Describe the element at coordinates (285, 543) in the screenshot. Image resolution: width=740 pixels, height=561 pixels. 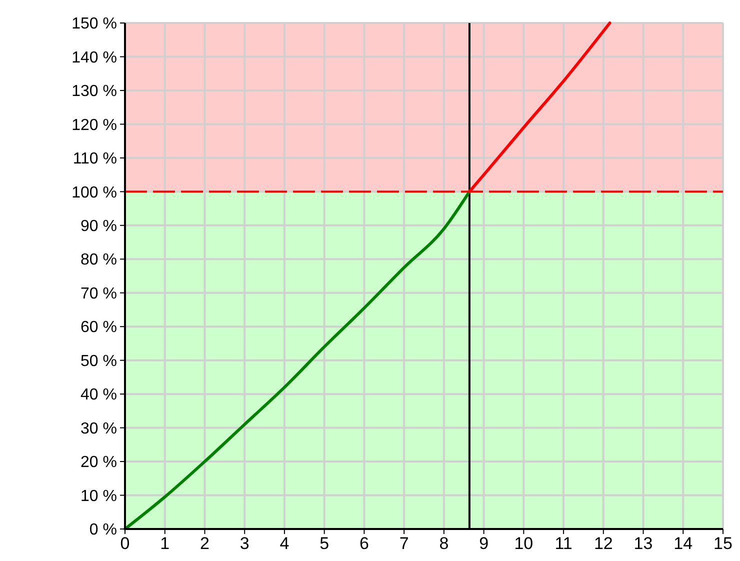
I see `x-tick-label: 4` at that location.